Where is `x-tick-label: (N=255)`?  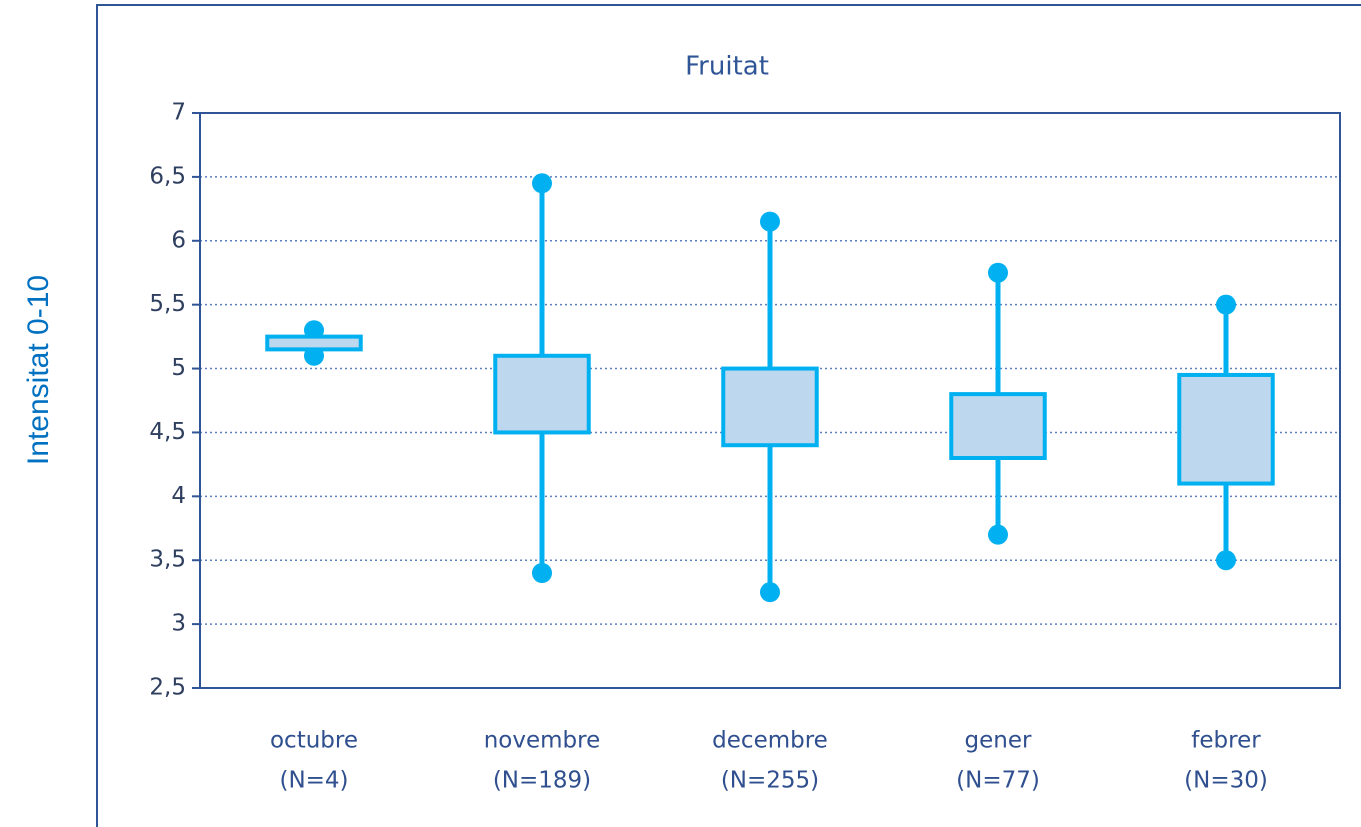 x-tick-label: (N=255) is located at coordinates (770, 781).